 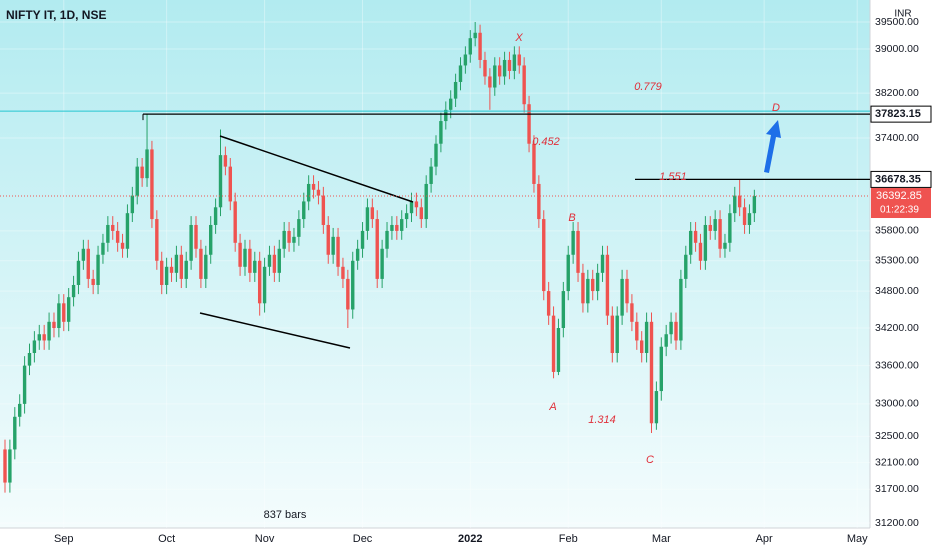 What do you see at coordinates (552, 407) in the screenshot?
I see `annotation: A` at bounding box center [552, 407].